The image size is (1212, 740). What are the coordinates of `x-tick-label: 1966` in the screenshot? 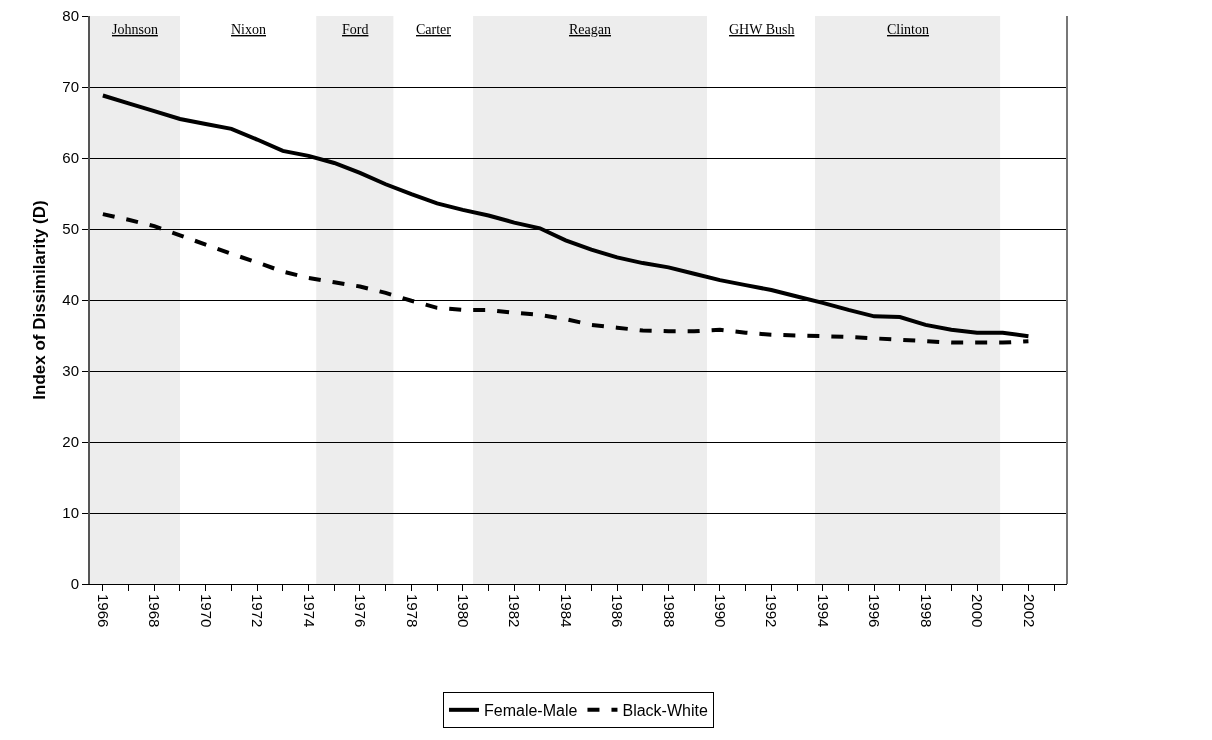 It's located at (103, 611).